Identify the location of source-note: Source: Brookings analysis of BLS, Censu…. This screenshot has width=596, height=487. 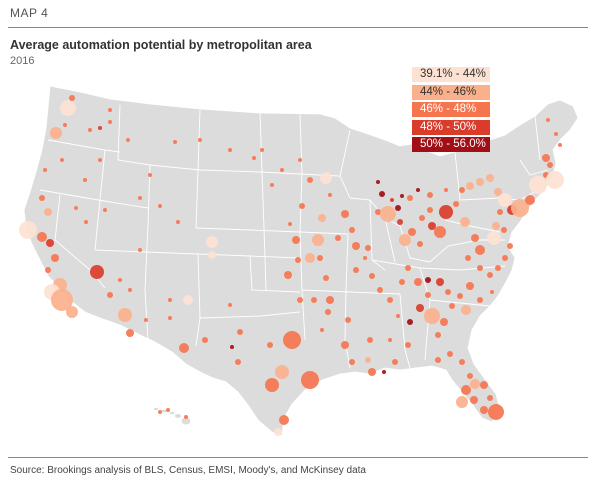
(188, 470).